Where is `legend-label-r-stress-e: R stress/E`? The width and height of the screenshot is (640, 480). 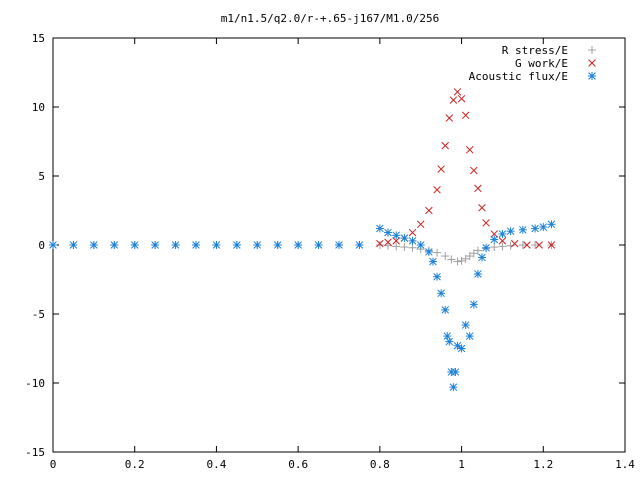 legend-label-r-stress-e: R stress/E is located at coordinates (535, 50).